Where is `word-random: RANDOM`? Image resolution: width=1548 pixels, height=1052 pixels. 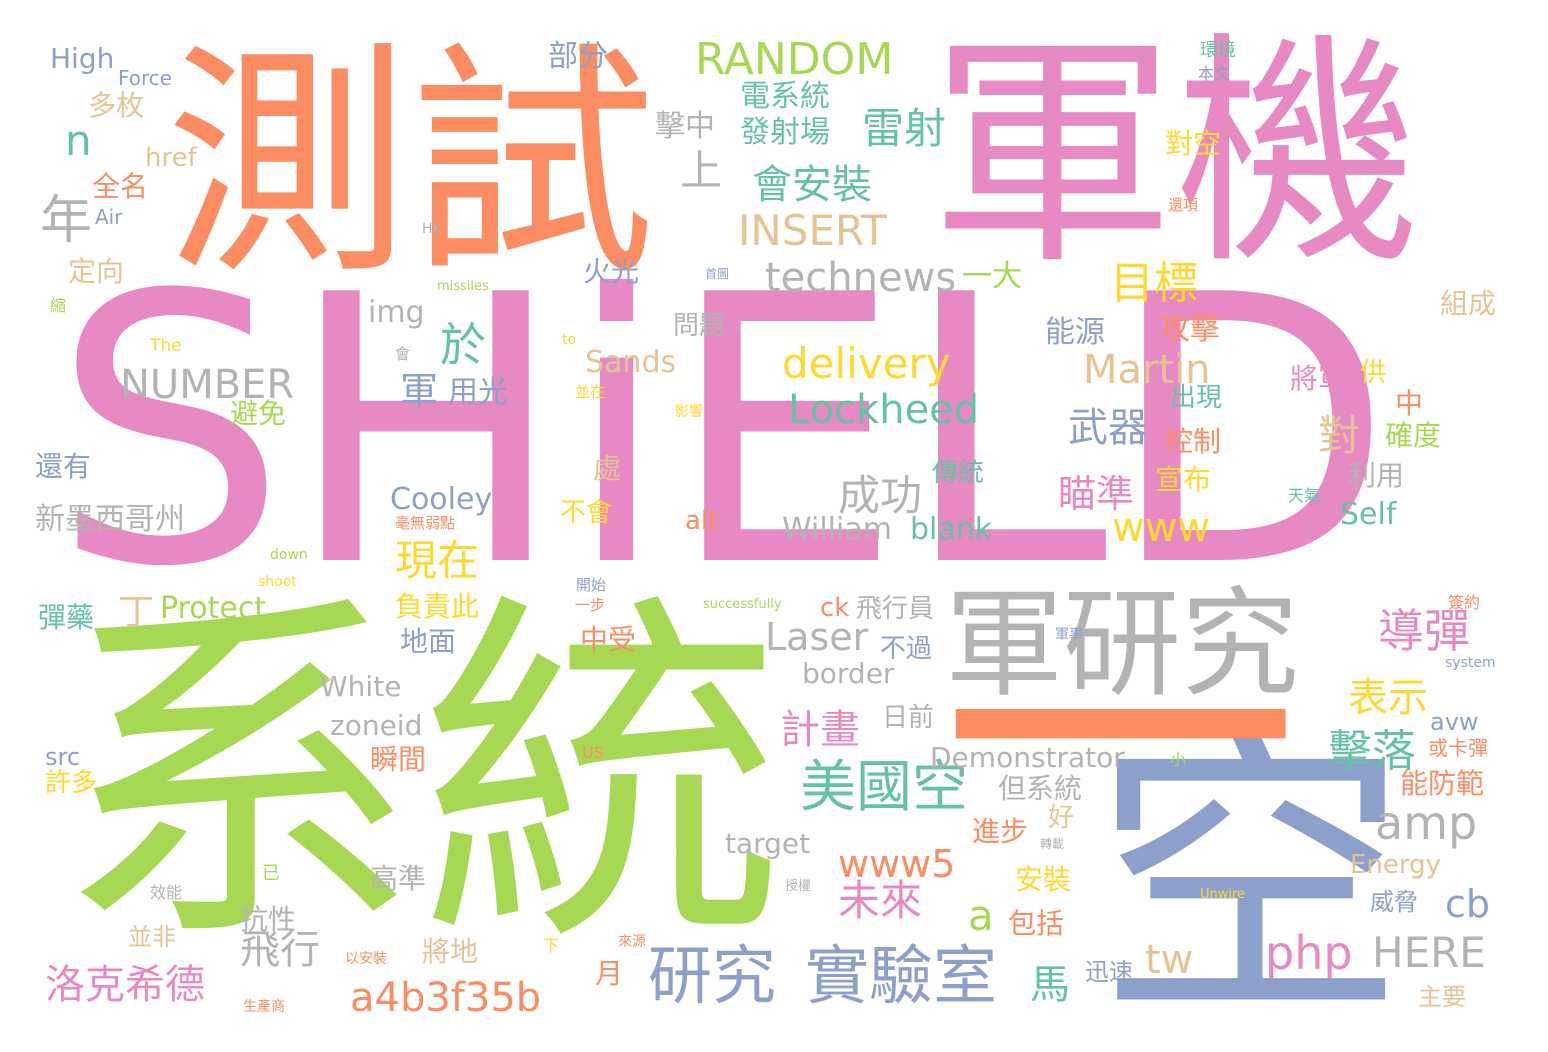
word-random: RANDOM is located at coordinates (794, 59).